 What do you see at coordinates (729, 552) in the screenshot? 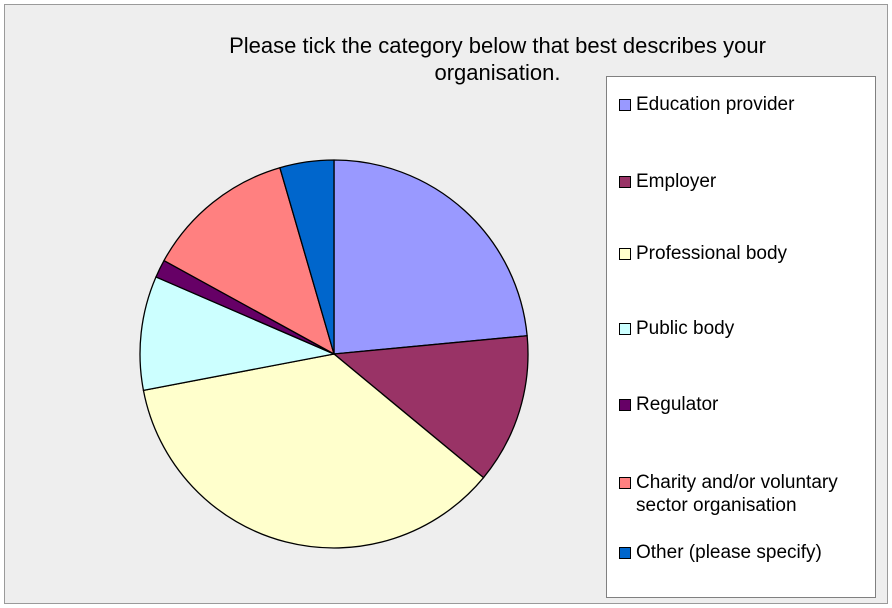
I see `legend-label-7: Other (please specify)` at bounding box center [729, 552].